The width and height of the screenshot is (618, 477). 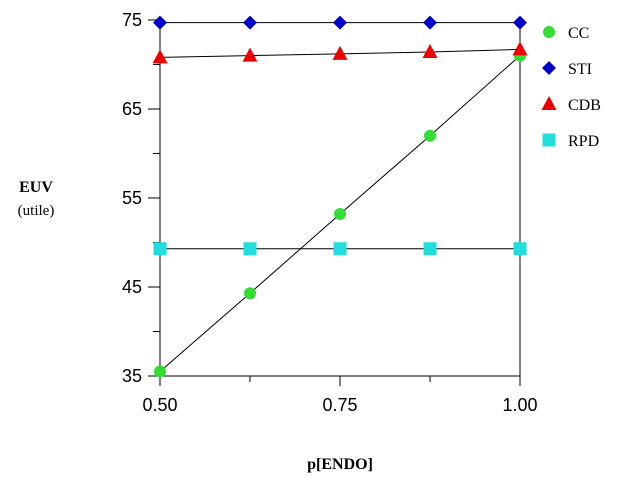 I want to click on legend-label-rpd: RPD, so click(x=583, y=141).